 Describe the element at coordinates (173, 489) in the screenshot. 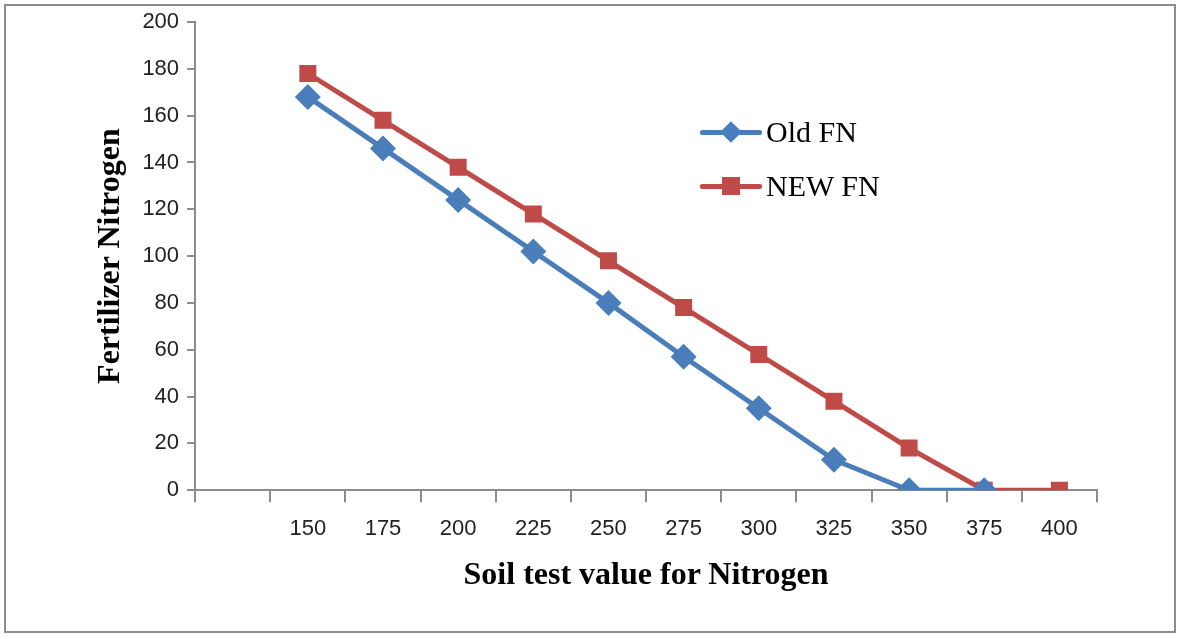

I see `y-tick-label: 0` at that location.